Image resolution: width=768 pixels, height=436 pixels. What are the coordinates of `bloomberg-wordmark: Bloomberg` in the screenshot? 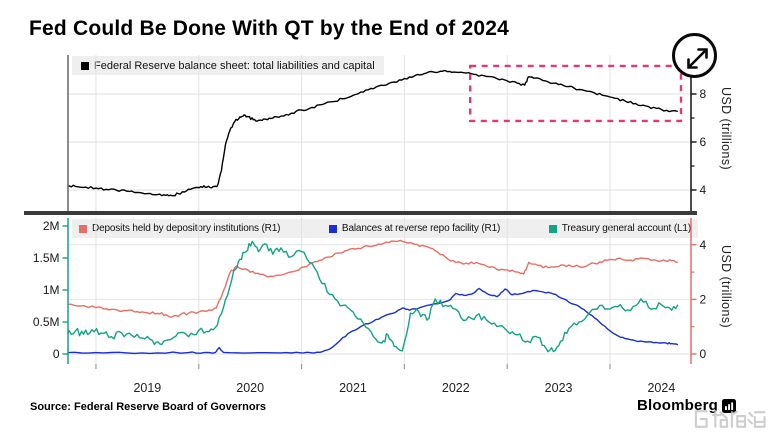 It's located at (677, 405).